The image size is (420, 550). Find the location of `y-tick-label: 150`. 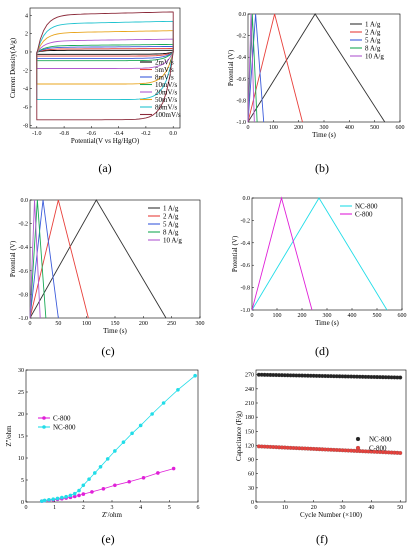

y-tick-label: 150 is located at coordinates (249, 432).